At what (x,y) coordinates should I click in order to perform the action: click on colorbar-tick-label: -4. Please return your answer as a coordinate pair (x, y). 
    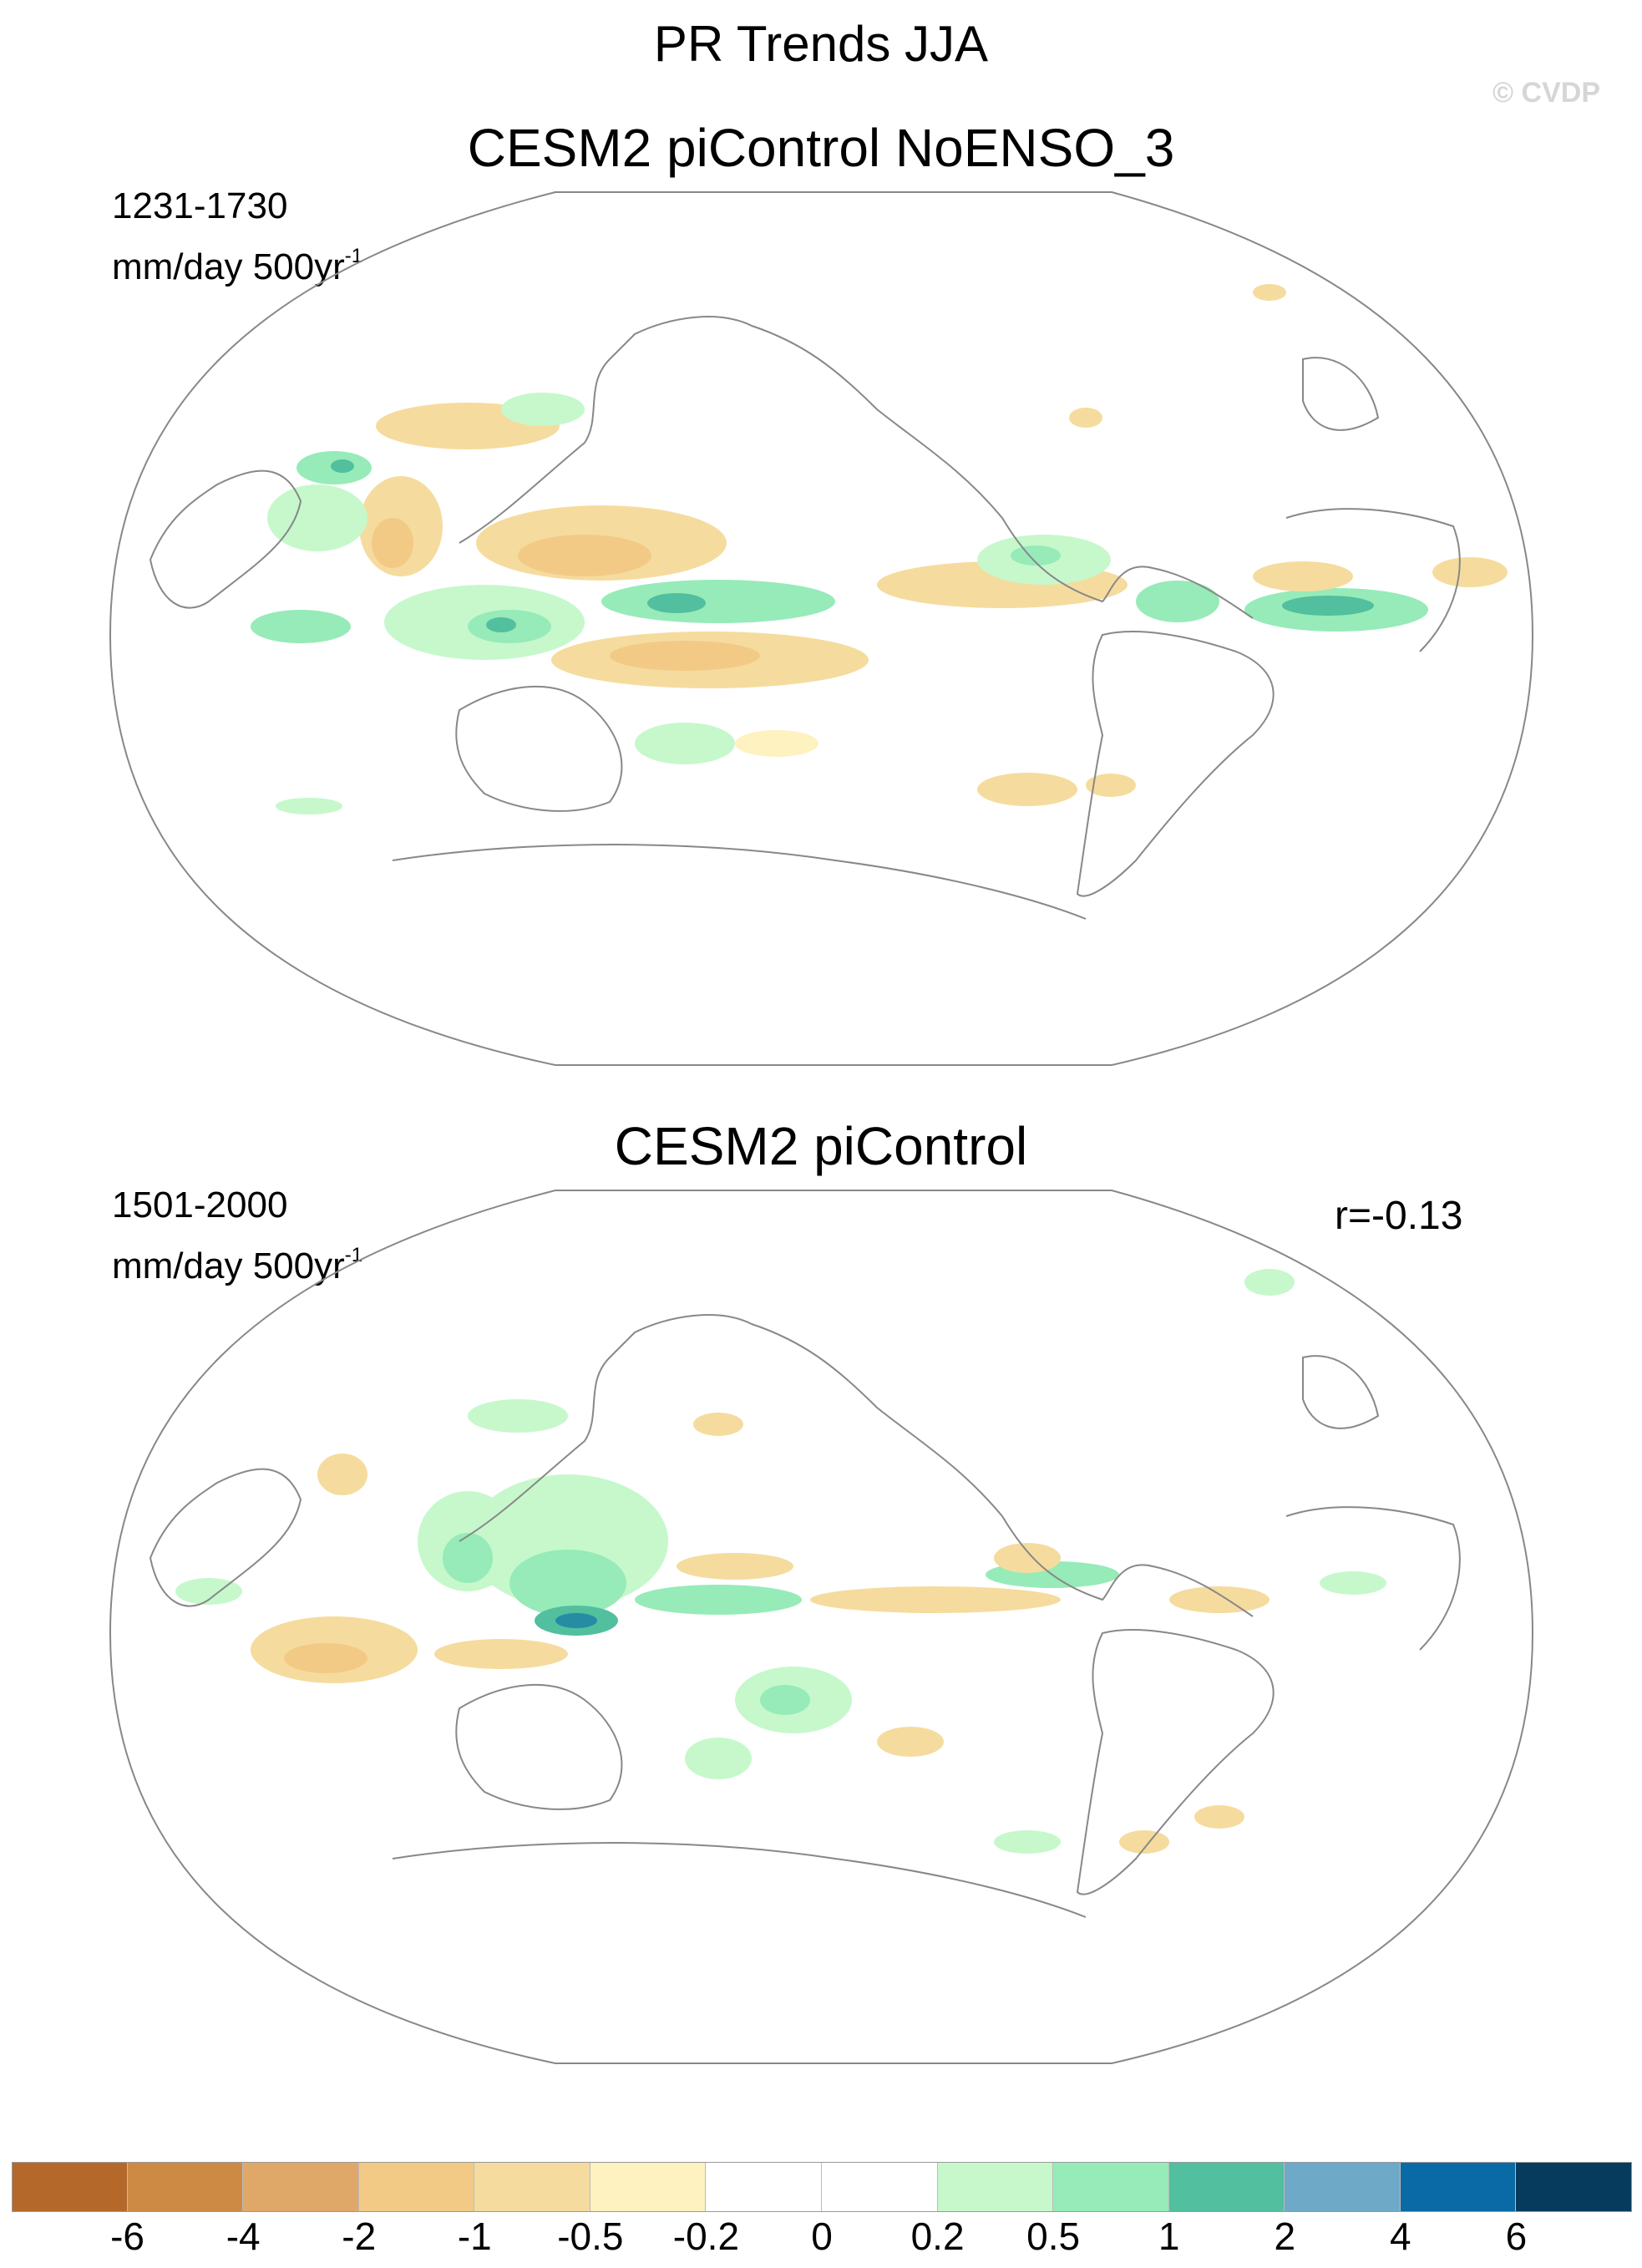
    Looking at the image, I should click on (243, 2236).